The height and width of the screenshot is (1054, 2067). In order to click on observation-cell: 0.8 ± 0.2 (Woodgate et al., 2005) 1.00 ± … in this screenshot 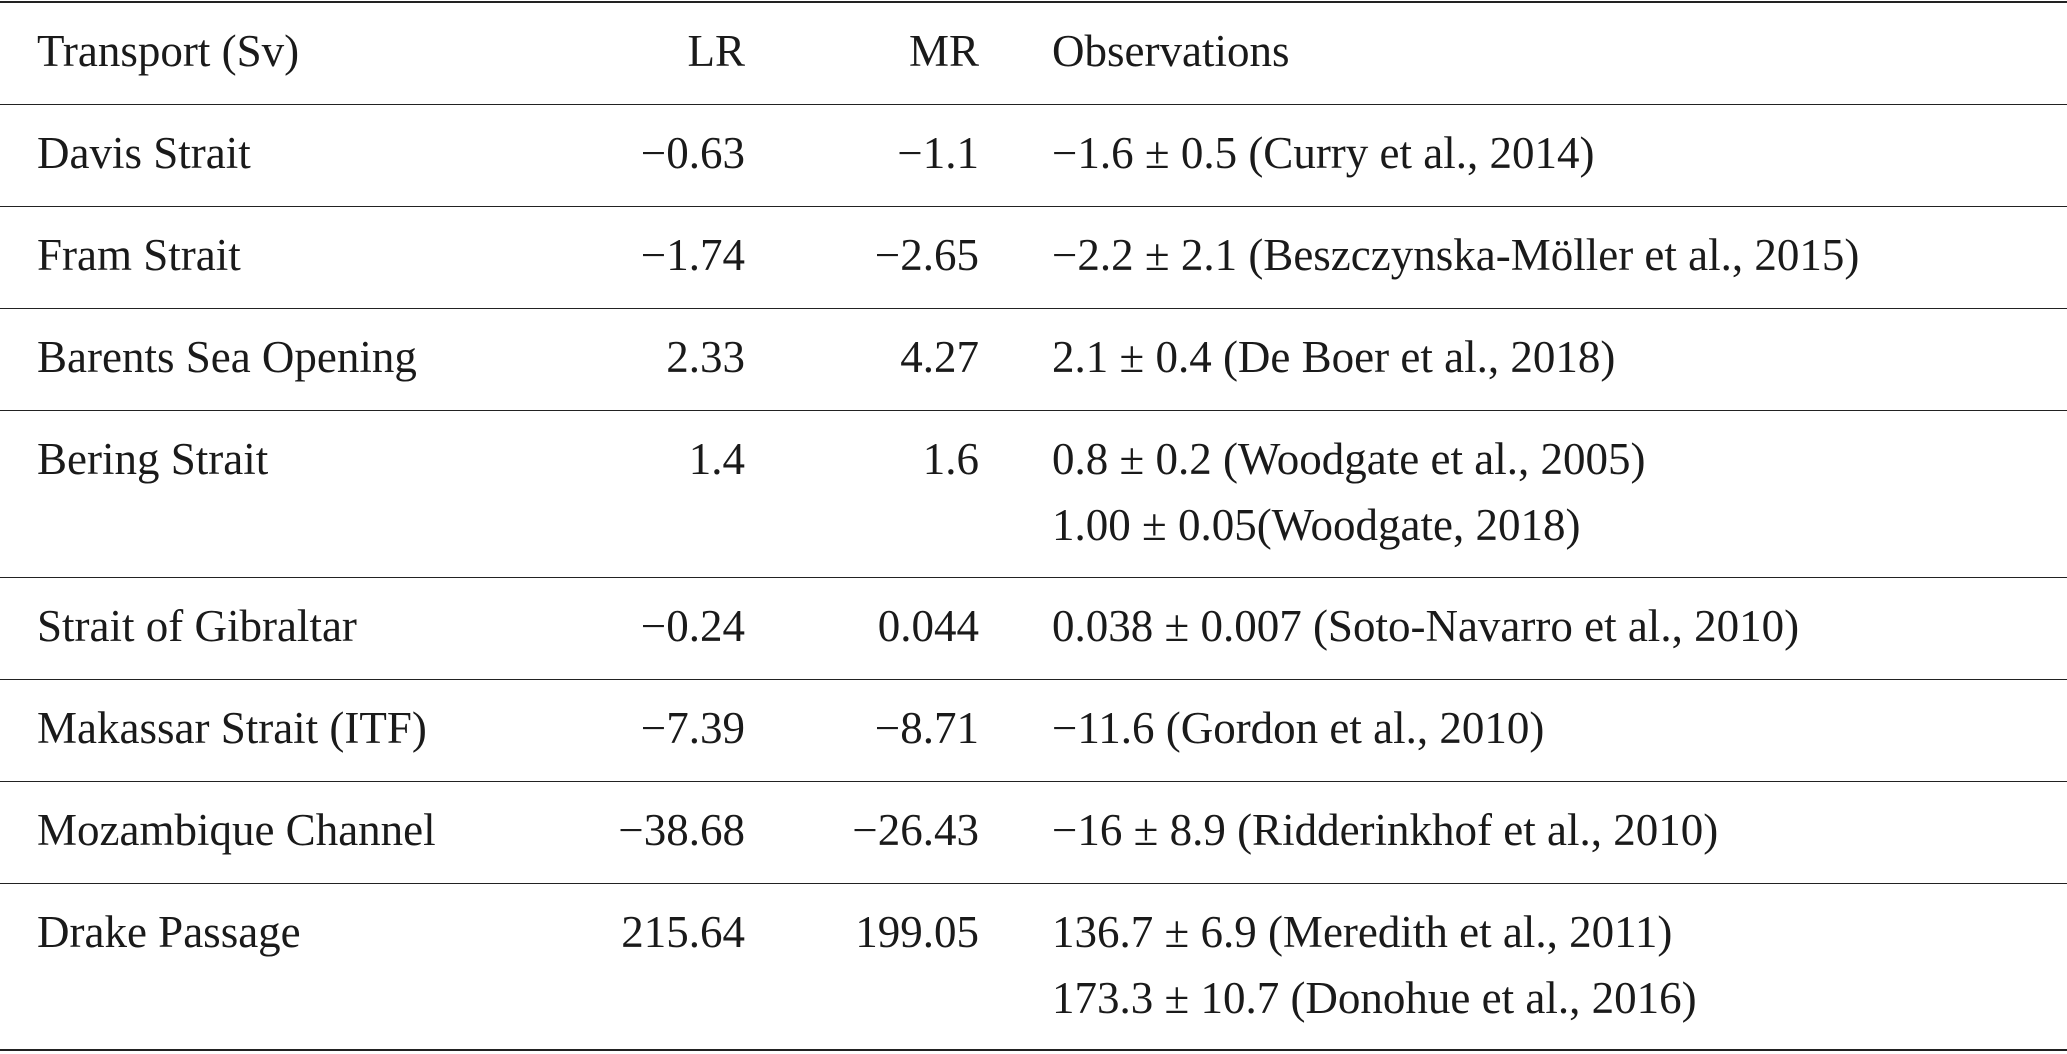, I will do `click(1535, 493)`.